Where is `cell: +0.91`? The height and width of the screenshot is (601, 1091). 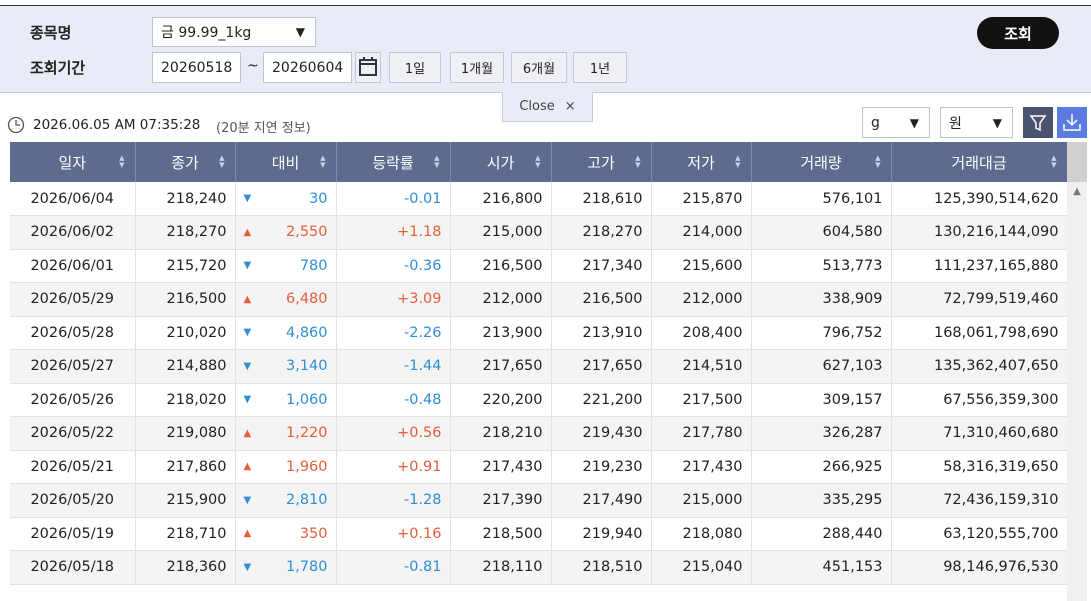 cell: +0.91 is located at coordinates (393, 467).